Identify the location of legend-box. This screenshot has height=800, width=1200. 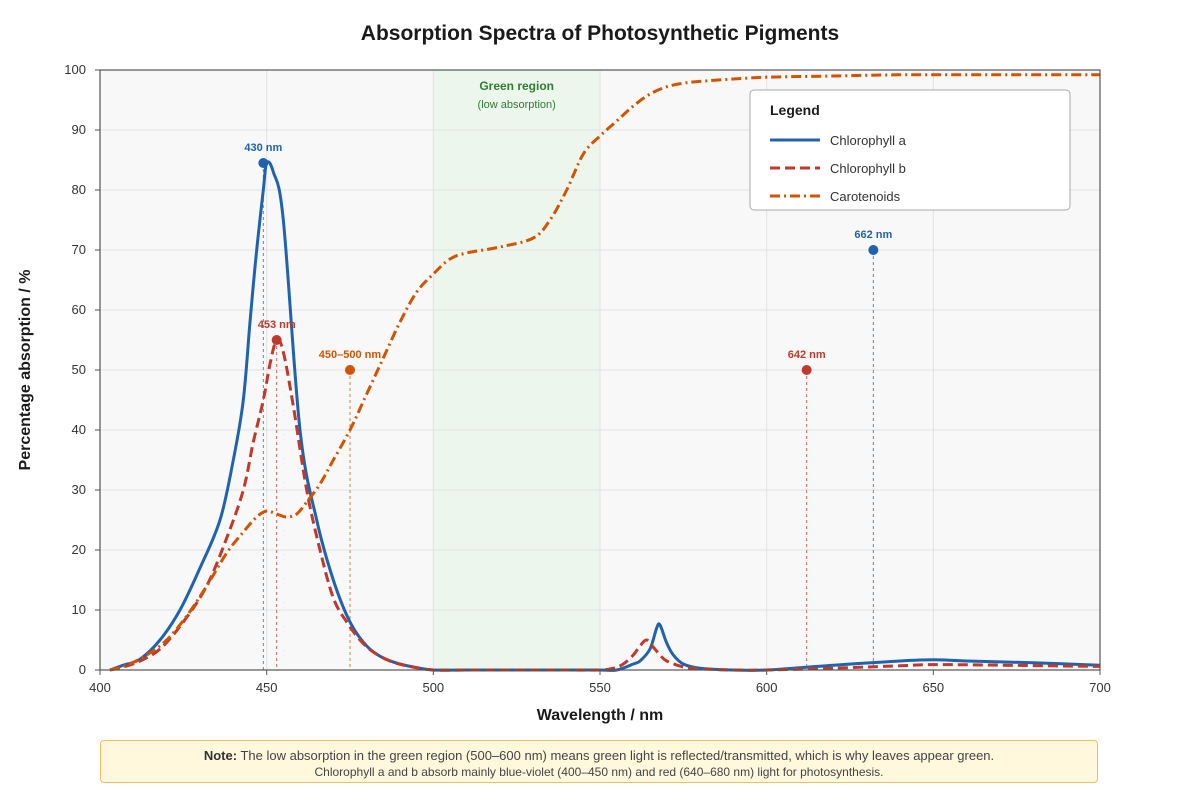
(910, 150).